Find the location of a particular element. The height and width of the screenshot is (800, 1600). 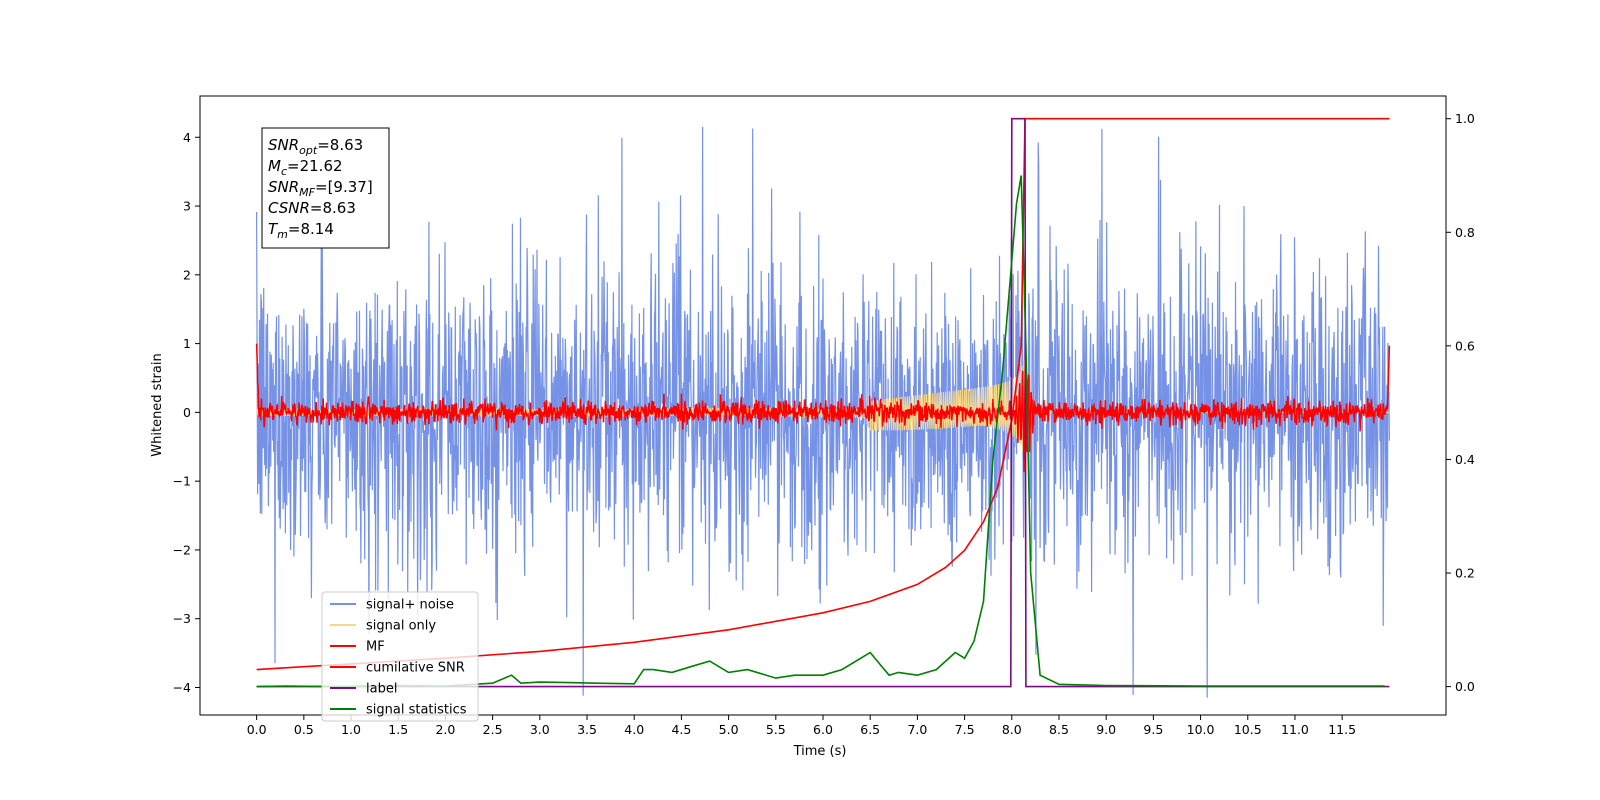

stats-line: SNRMF=[9.37] is located at coordinates (320, 188).